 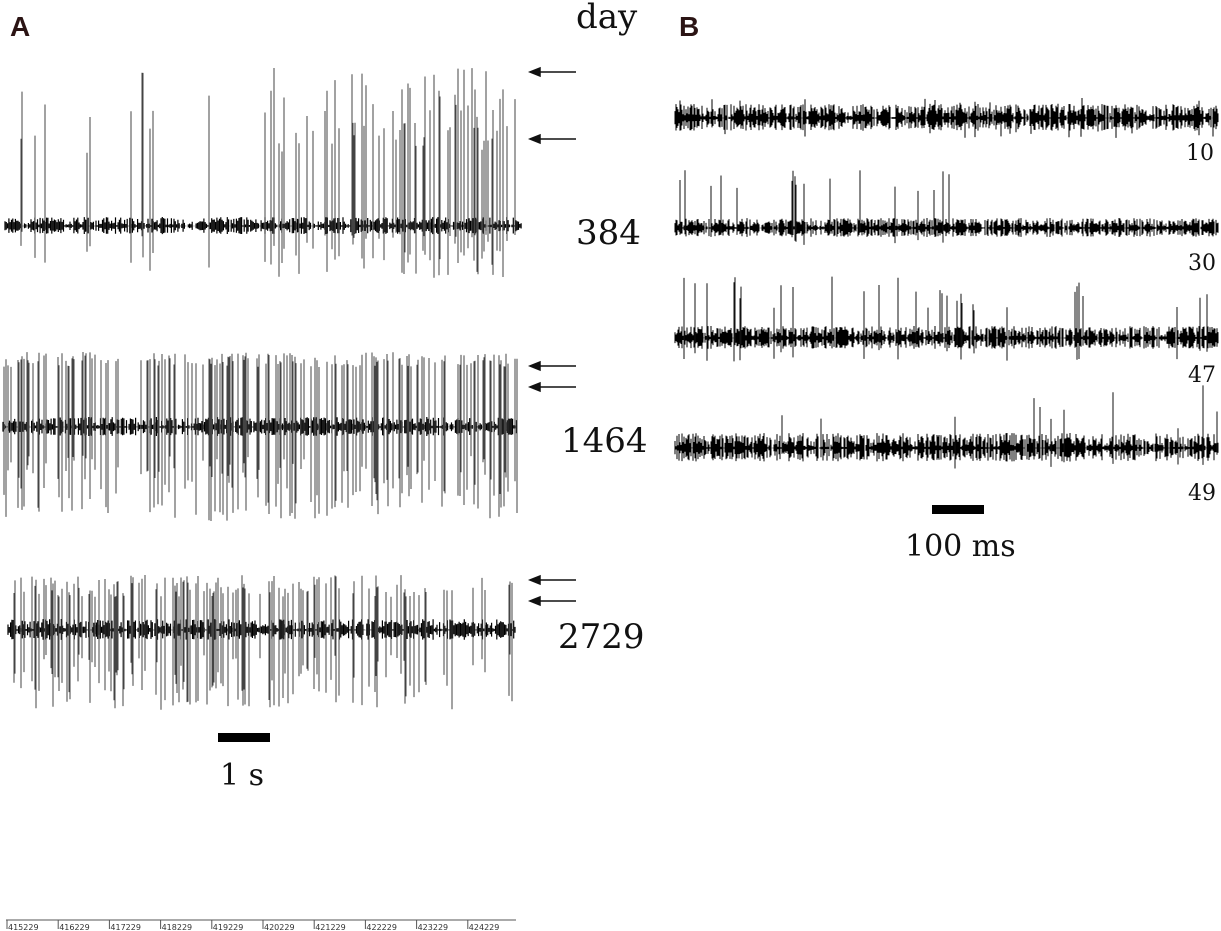 I want to click on scale-bar-a, so click(x=244, y=737).